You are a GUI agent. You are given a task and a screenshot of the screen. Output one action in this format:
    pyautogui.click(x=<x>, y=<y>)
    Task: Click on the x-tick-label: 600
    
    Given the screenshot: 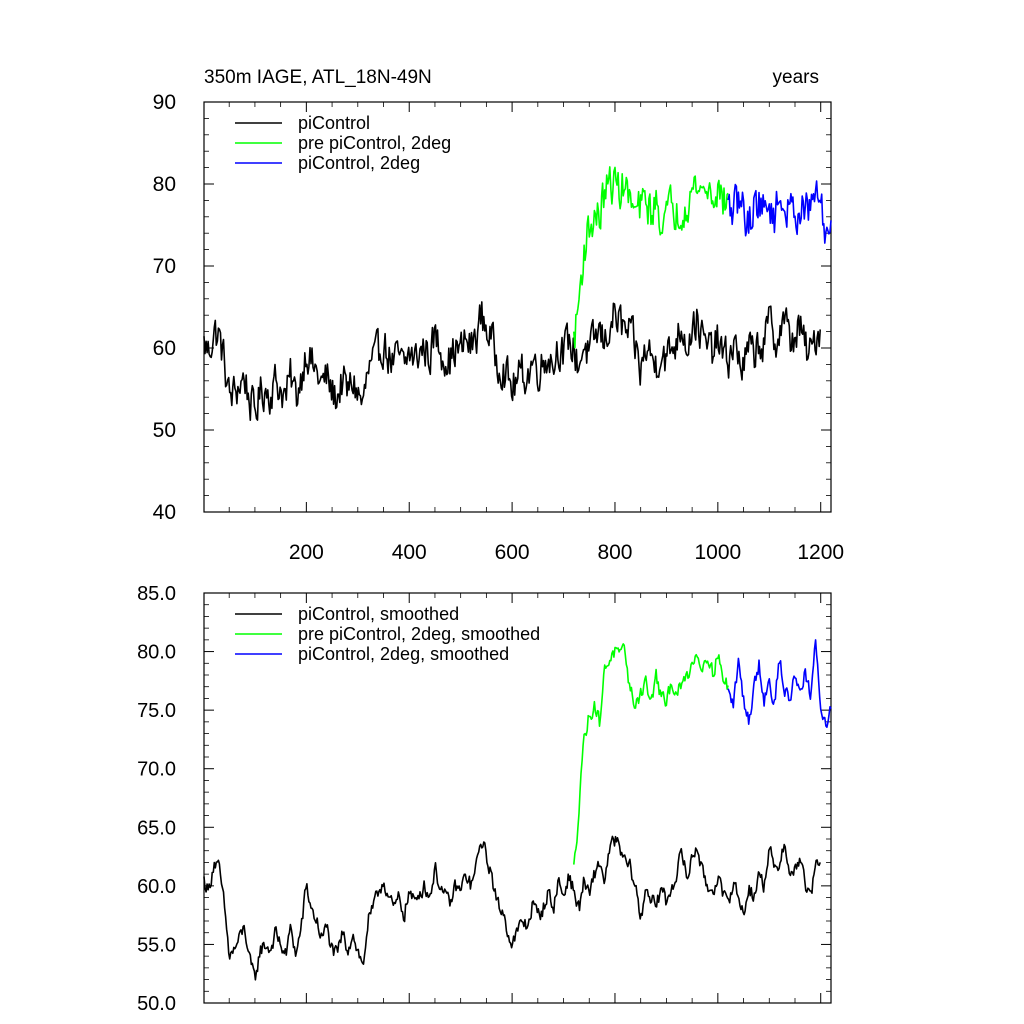 What is the action you would take?
    pyautogui.click(x=512, y=552)
    